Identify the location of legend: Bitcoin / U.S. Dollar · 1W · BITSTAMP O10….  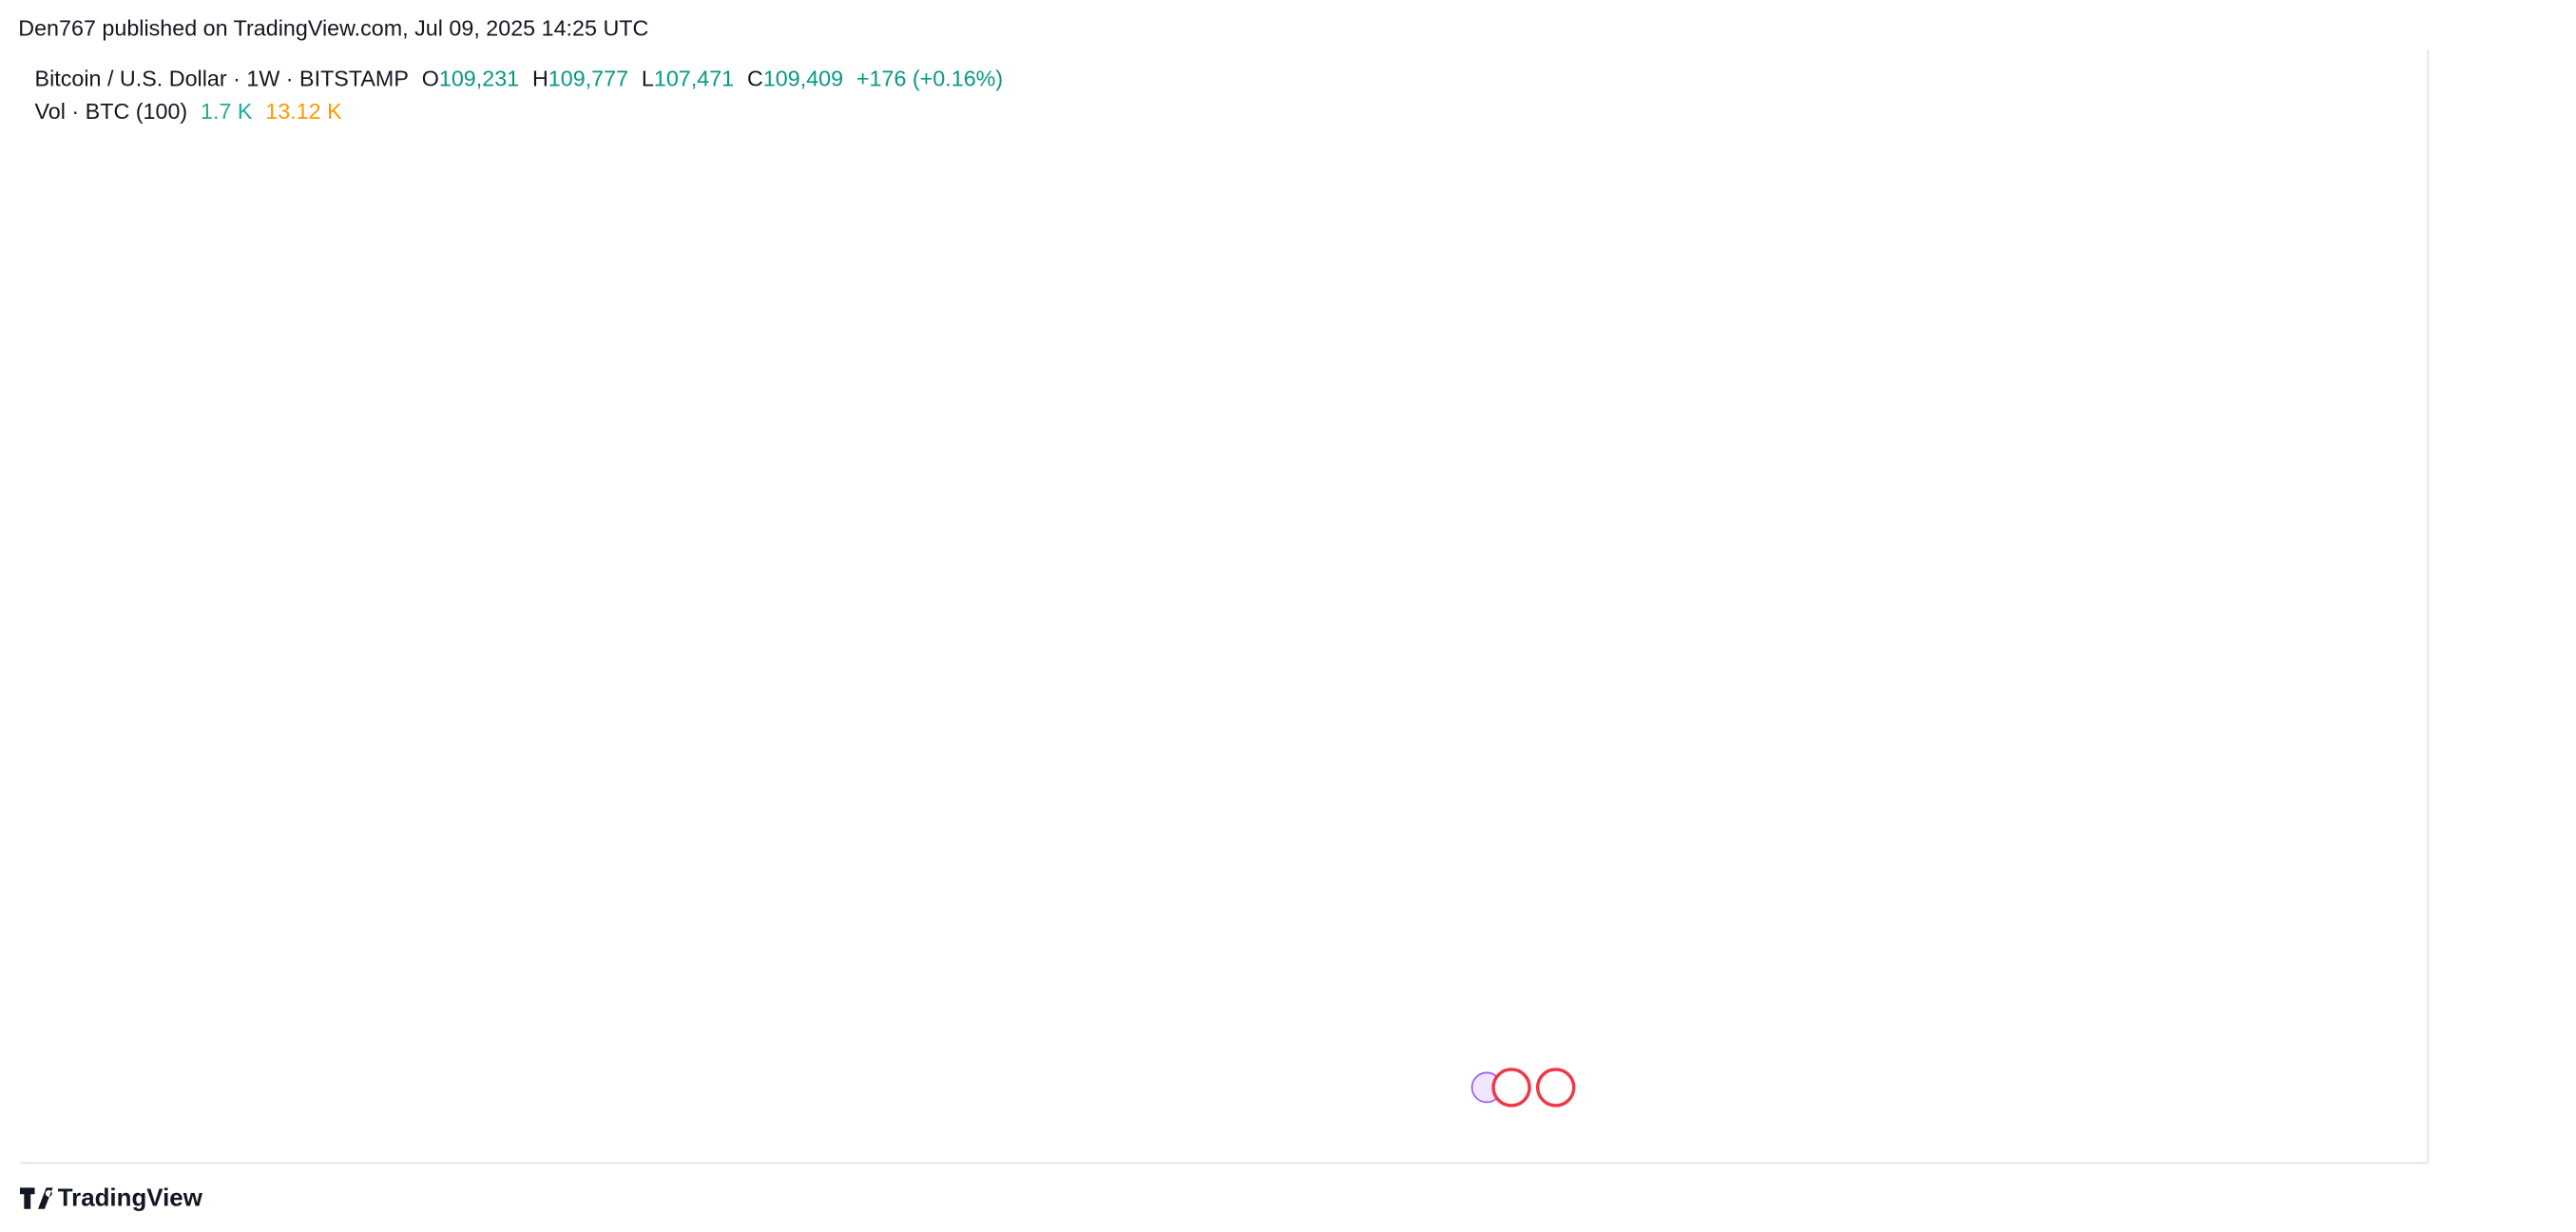
(520, 96).